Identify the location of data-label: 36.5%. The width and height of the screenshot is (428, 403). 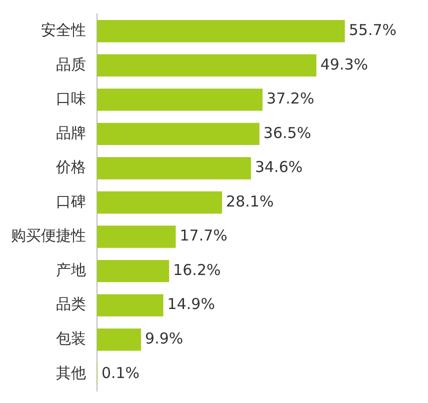
(287, 133).